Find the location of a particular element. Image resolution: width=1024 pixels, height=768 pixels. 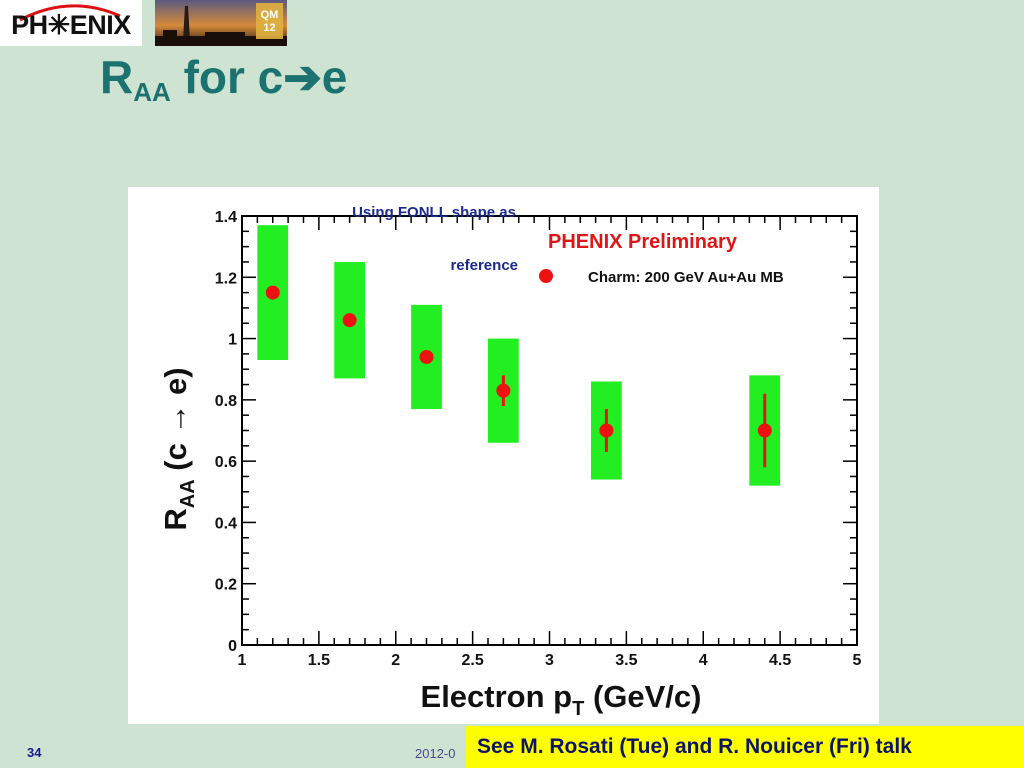

y-tick-label-3: 0.6 is located at coordinates (226, 462).